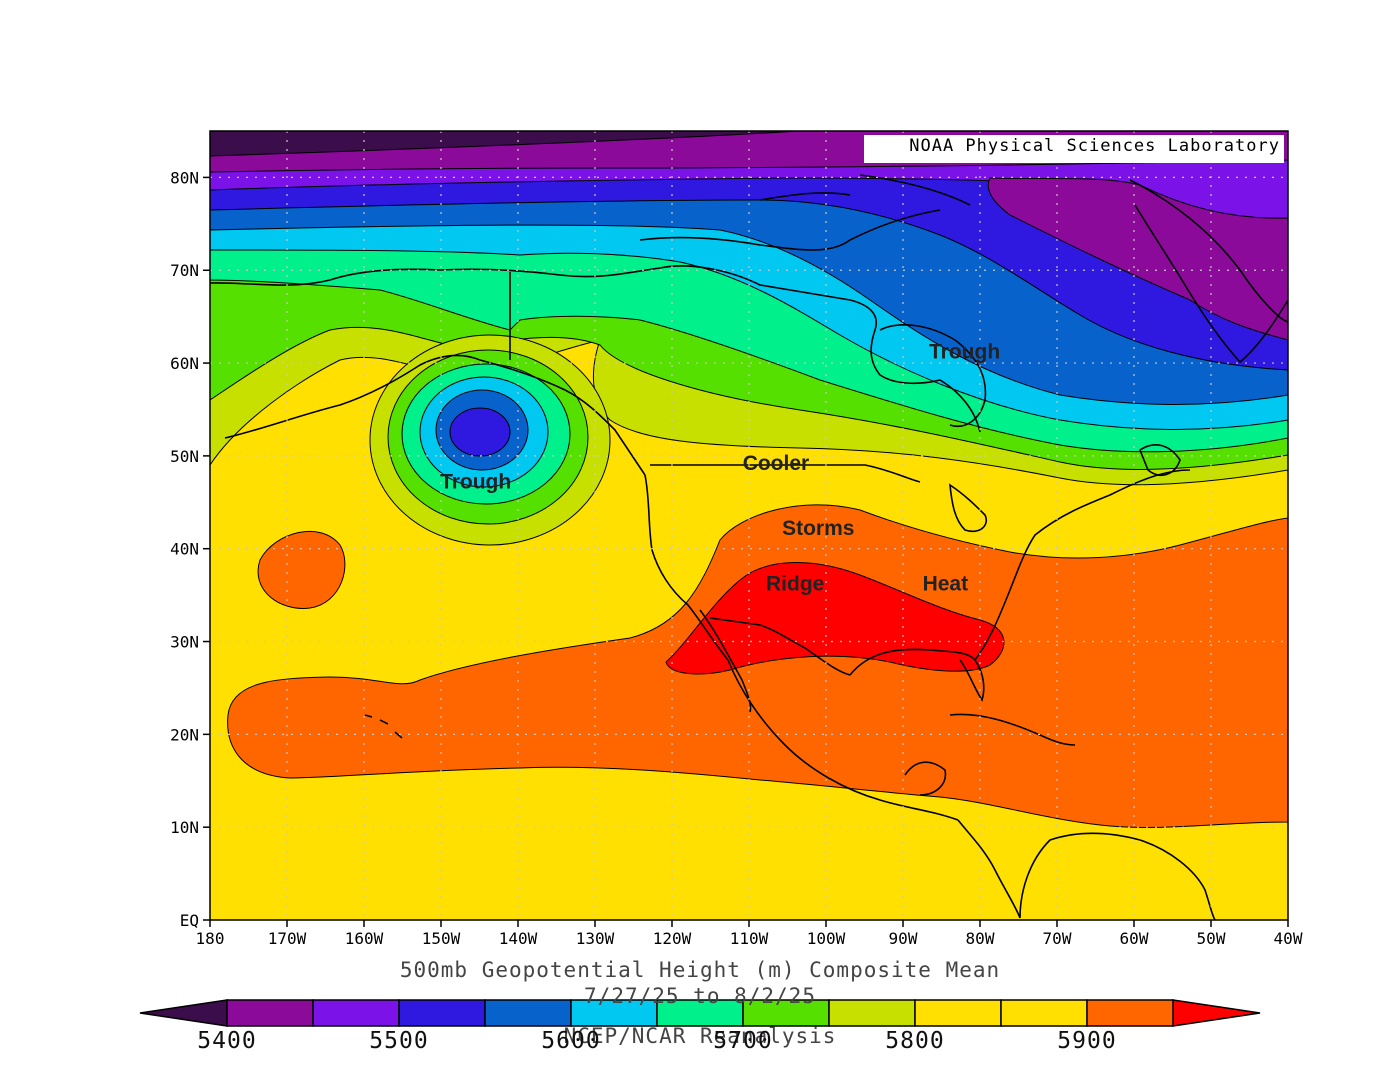 Image resolution: width=1400 pixels, height=1084 pixels. I want to click on lat-tick-label: 70N, so click(184, 270).